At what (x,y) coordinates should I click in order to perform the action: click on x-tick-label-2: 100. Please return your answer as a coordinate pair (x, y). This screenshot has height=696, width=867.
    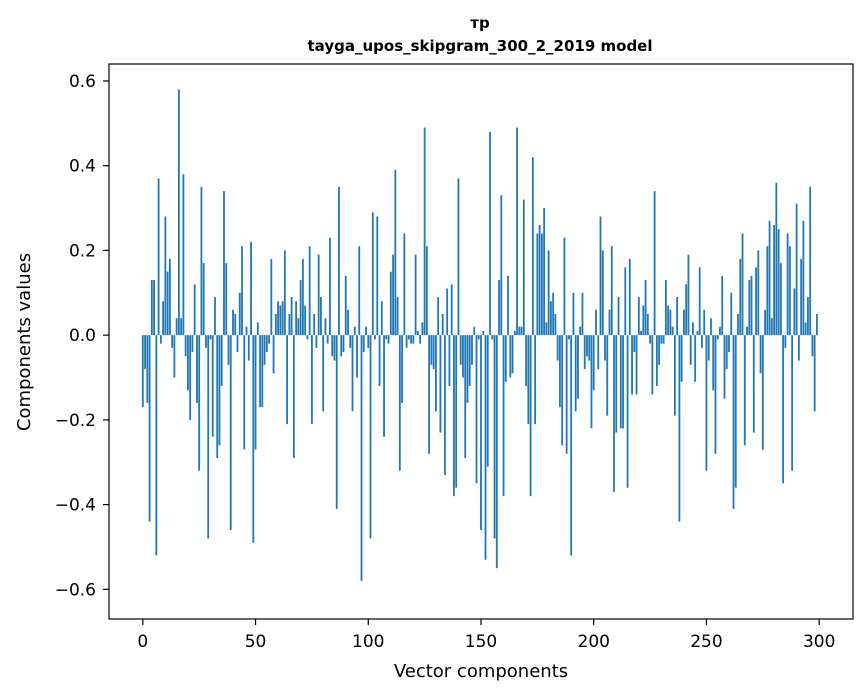
    Looking at the image, I should click on (368, 642).